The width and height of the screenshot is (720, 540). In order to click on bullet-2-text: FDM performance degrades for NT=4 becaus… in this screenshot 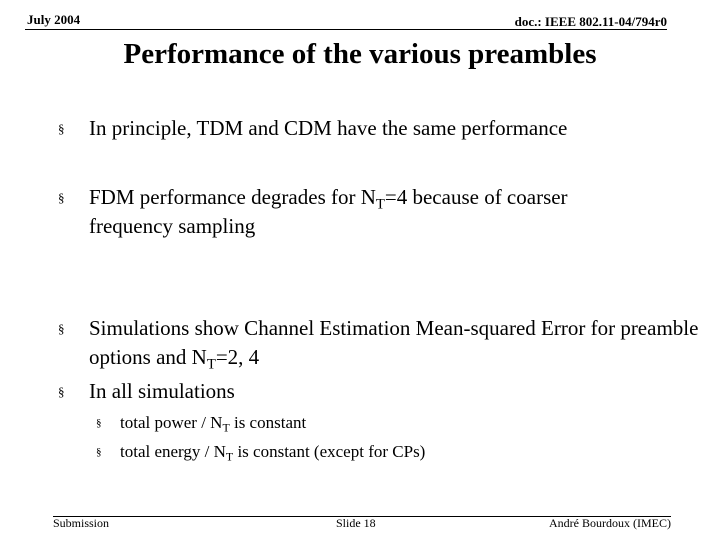, I will do `click(328, 211)`.